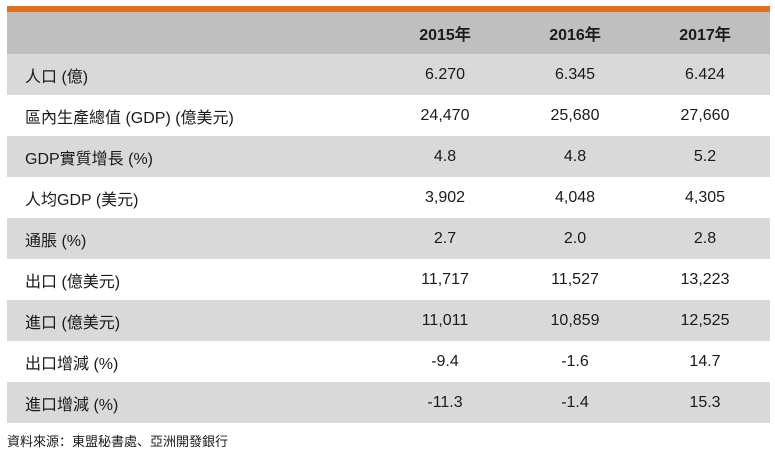 The width and height of the screenshot is (775, 454). What do you see at coordinates (388, 197) in the screenshot?
I see `table-row: 人均GDP (美元) 3,902 4,048 4,305` at bounding box center [388, 197].